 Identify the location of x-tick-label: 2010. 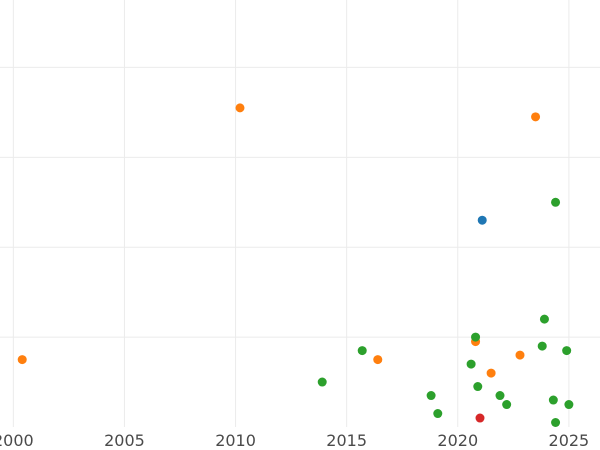
(235, 440).